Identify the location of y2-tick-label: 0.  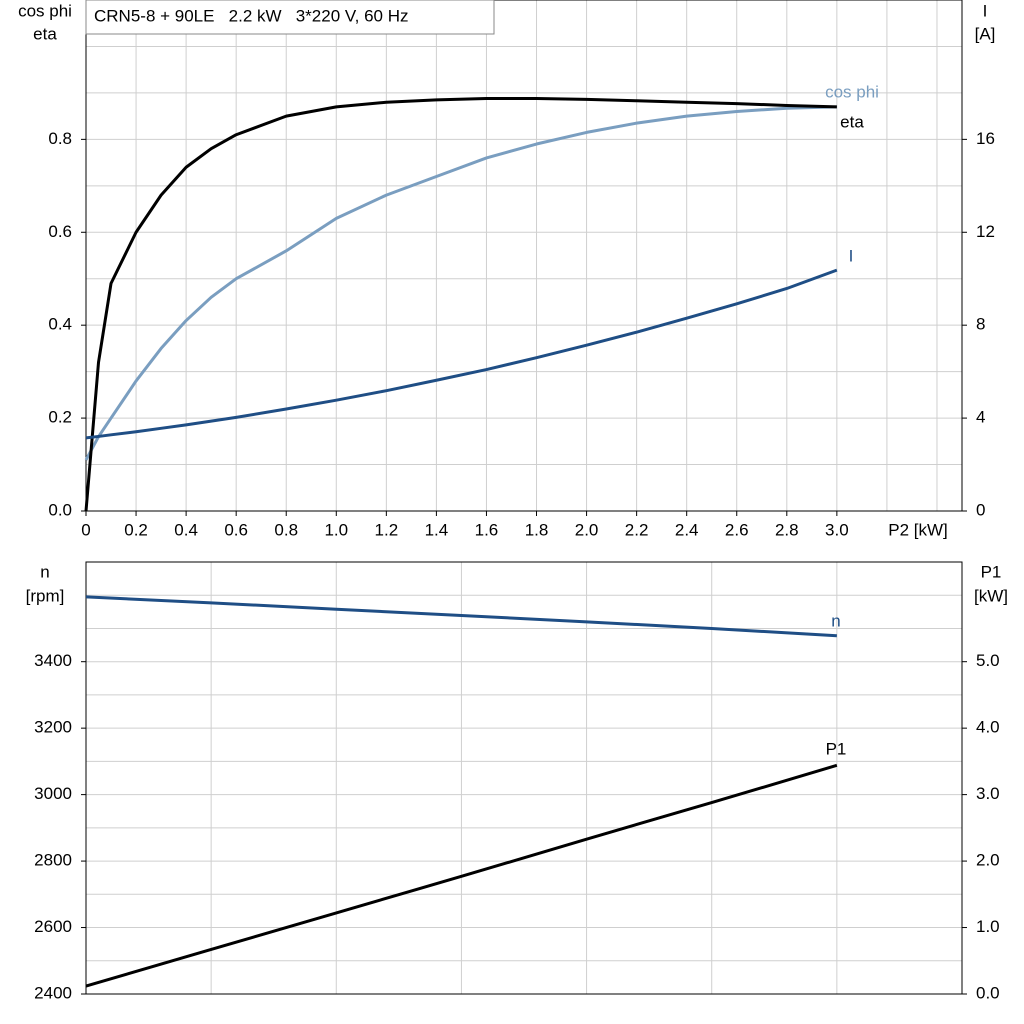
(980, 509).